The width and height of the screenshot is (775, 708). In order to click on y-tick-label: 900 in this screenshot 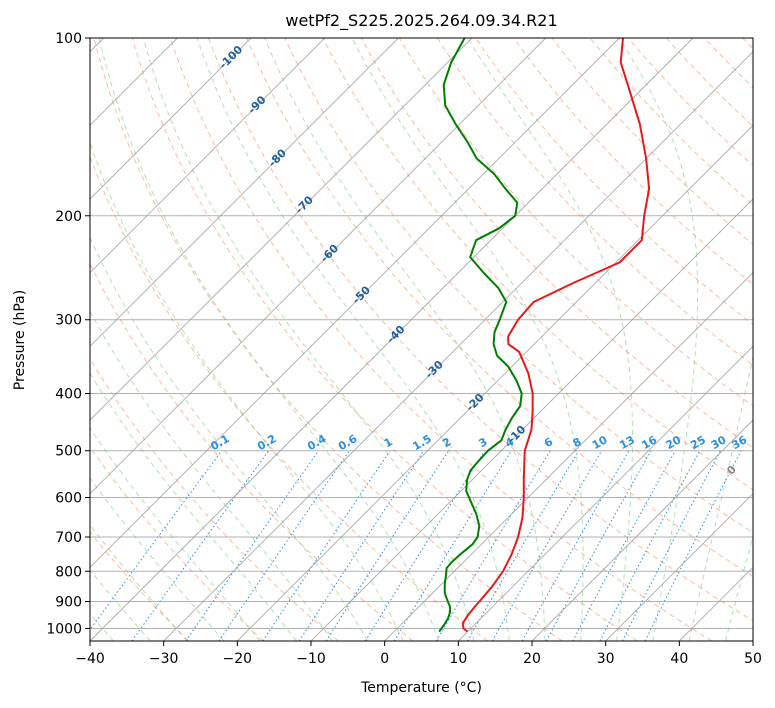, I will do `click(68, 602)`.